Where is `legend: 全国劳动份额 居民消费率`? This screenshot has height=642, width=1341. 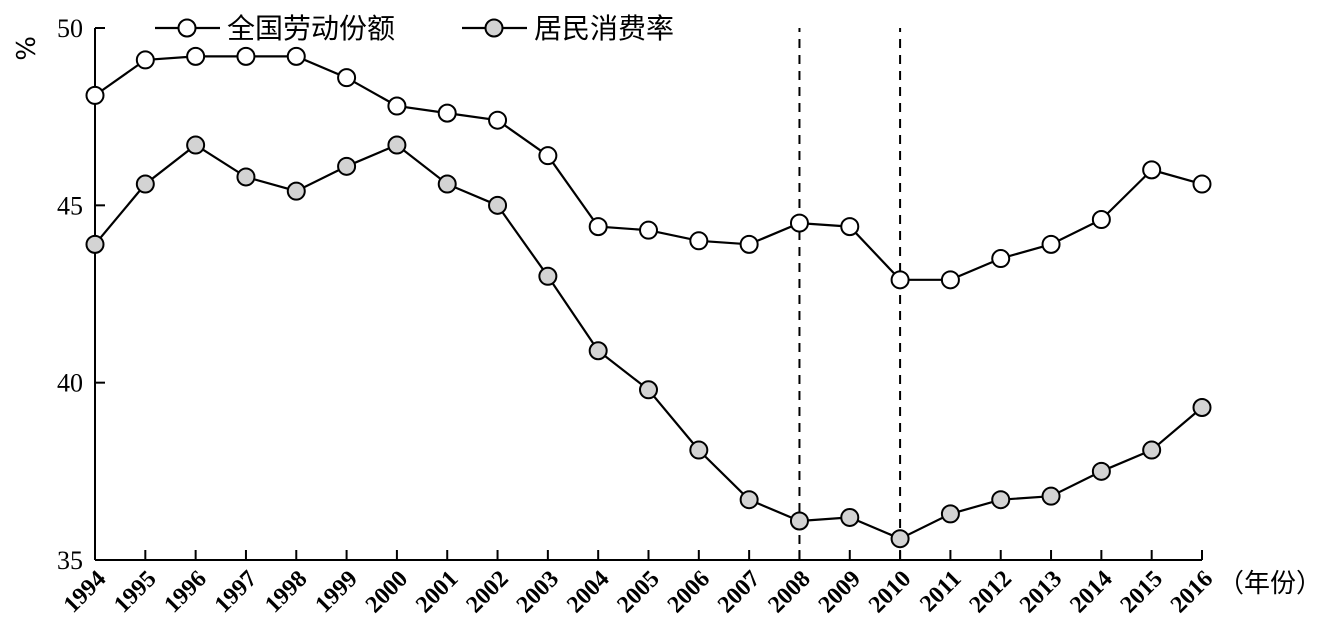 legend: 全国劳动份额 居民消费率 is located at coordinates (414, 28).